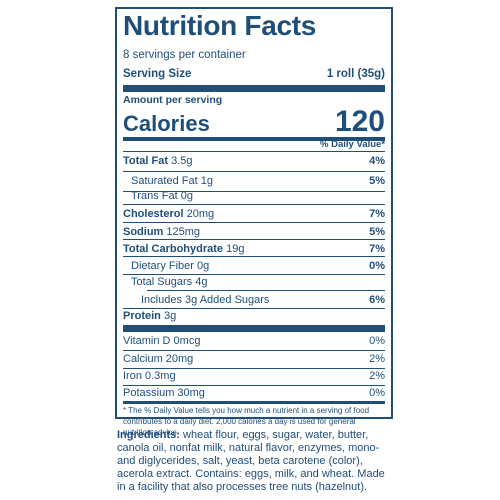 Image resolution: width=500 pixels, height=500 pixels. I want to click on saturated-fat: Saturated Fat 1g, so click(172, 181).